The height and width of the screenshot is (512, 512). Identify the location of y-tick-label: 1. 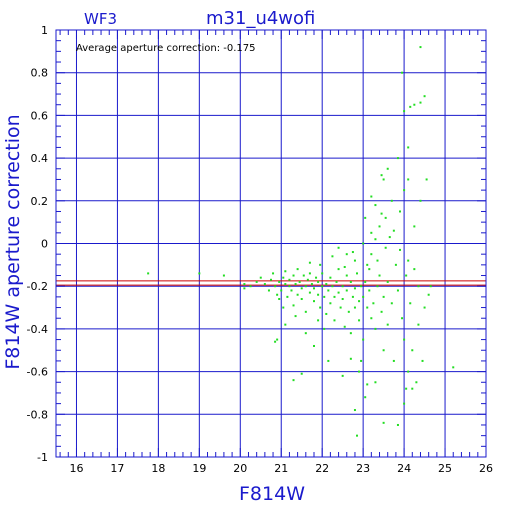
(44, 30).